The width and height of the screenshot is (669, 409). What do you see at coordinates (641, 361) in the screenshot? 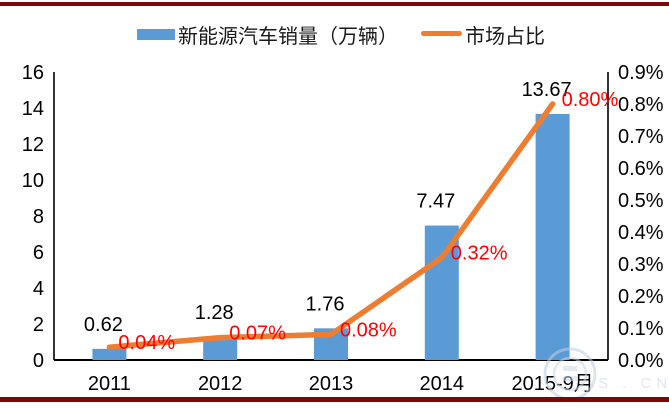
I see `right-axis-tick-label: 0.0%` at bounding box center [641, 361].